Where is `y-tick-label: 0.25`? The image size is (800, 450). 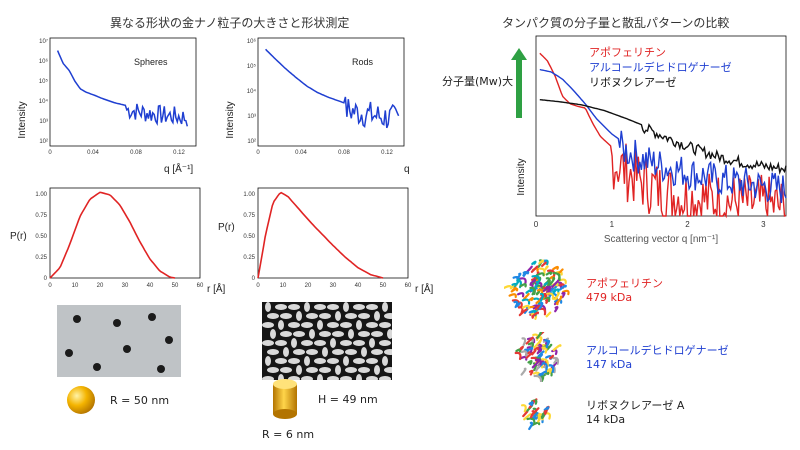
y-tick-label: 0.25 is located at coordinates (41, 258).